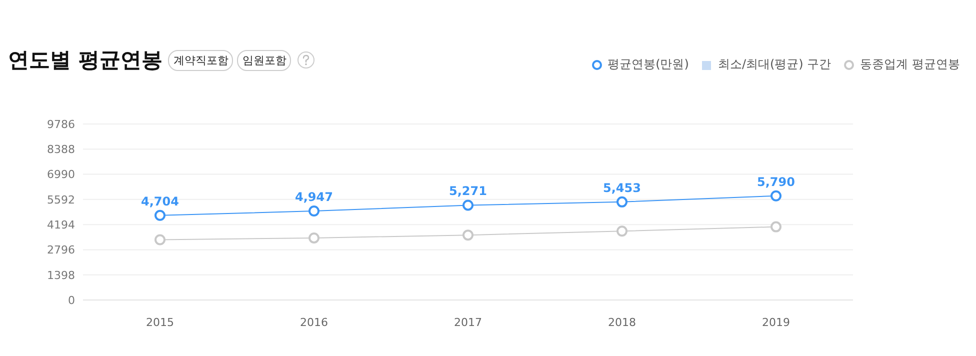  What do you see at coordinates (85, 60) in the screenshot?
I see `chart-title: 연도별 평균연봉` at bounding box center [85, 60].